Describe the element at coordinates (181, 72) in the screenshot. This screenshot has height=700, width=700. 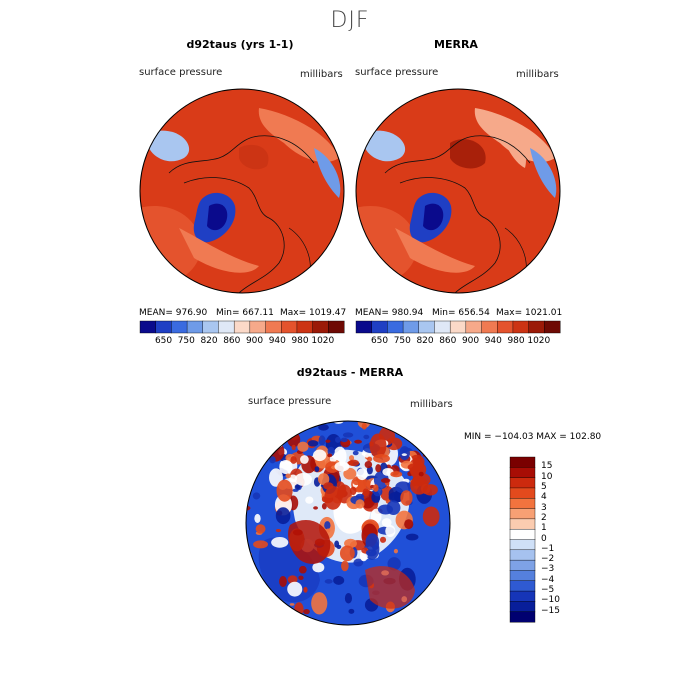
I see `panel-1-variable-label: surface pressure` at that location.